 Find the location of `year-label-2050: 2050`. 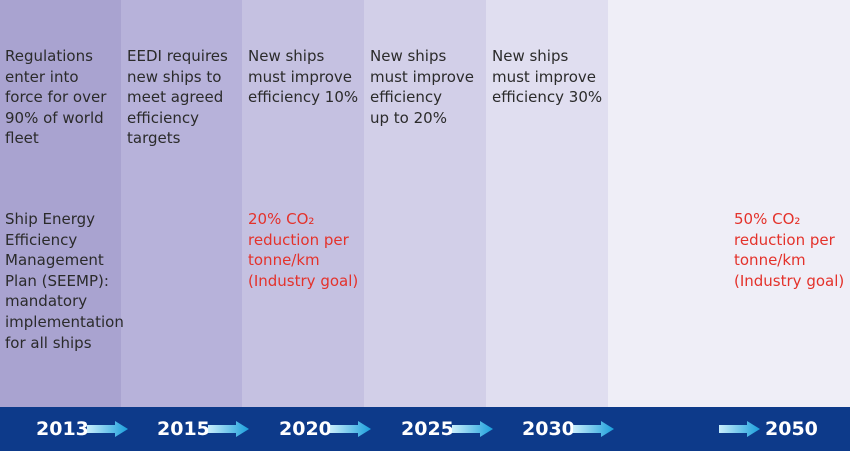

year-label-2050: 2050 is located at coordinates (791, 429).